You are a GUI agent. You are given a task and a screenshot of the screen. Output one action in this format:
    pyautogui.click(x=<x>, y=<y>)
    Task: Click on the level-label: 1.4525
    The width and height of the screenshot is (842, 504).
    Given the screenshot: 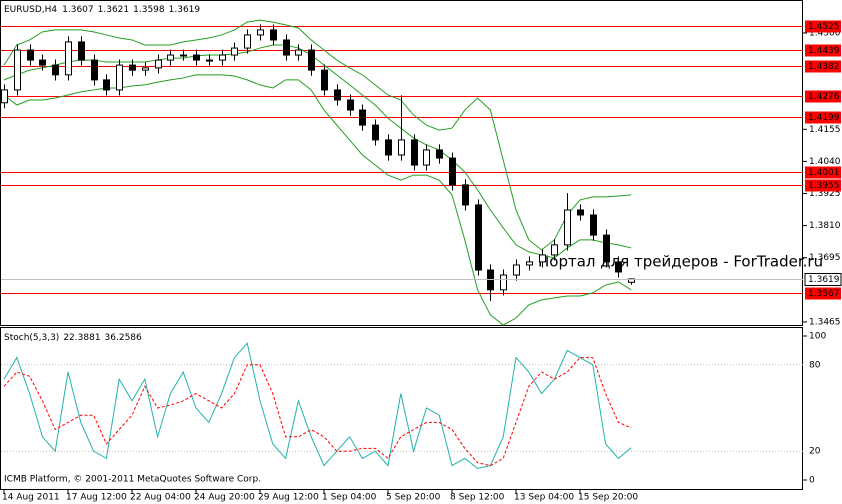 What is the action you would take?
    pyautogui.click(x=824, y=27)
    